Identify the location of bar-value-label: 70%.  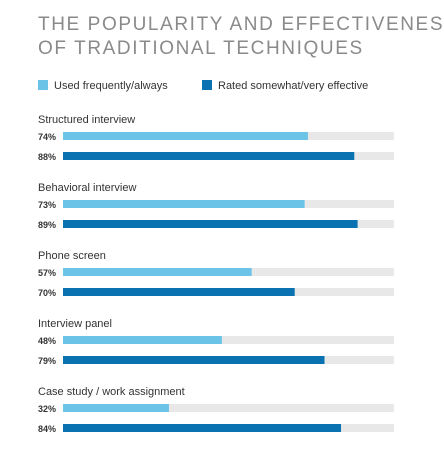
(47, 293).